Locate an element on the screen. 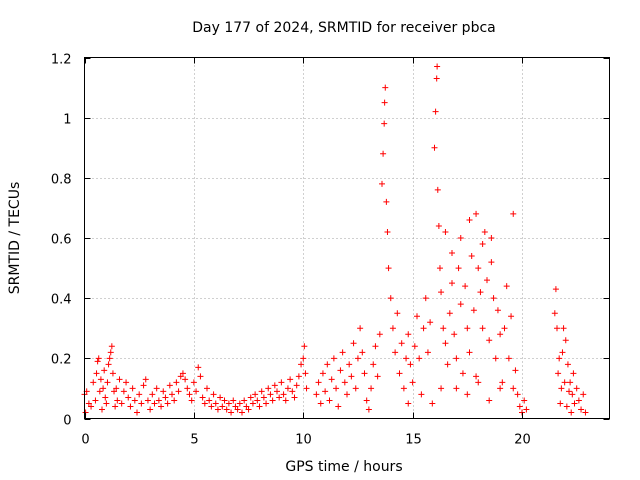 The image size is (640, 480). y-tick-label: 1.2 is located at coordinates (61, 60).